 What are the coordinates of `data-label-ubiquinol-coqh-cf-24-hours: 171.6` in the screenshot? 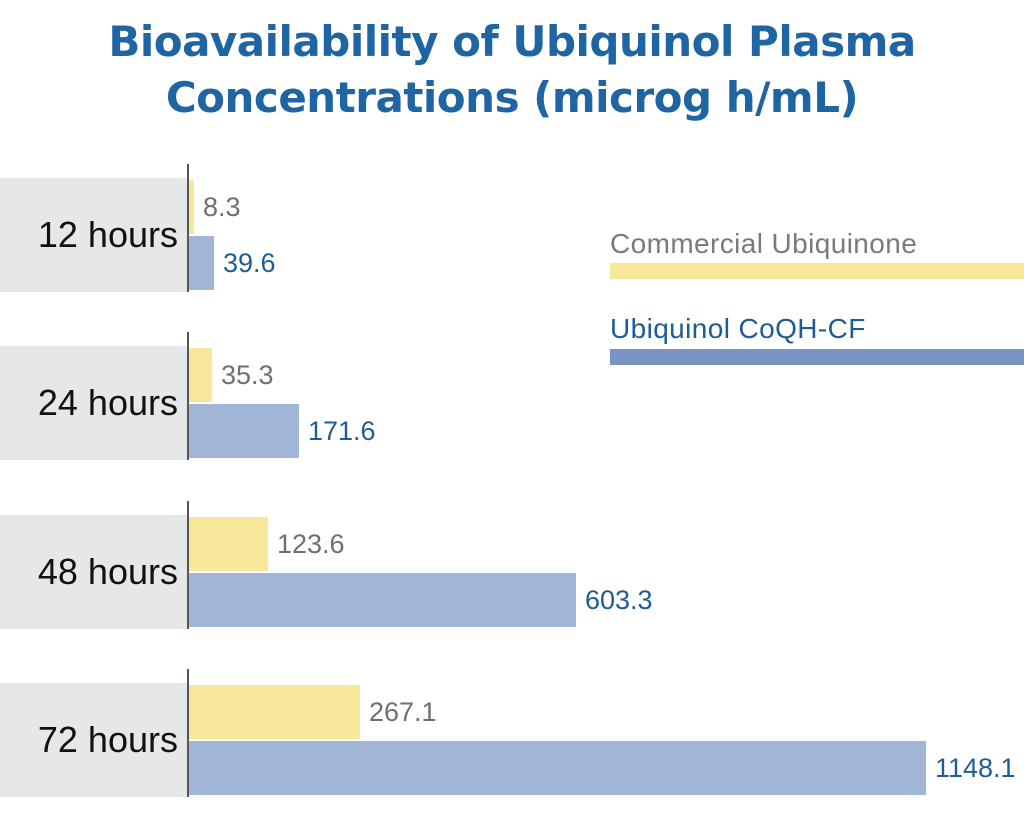 It's located at (342, 431).